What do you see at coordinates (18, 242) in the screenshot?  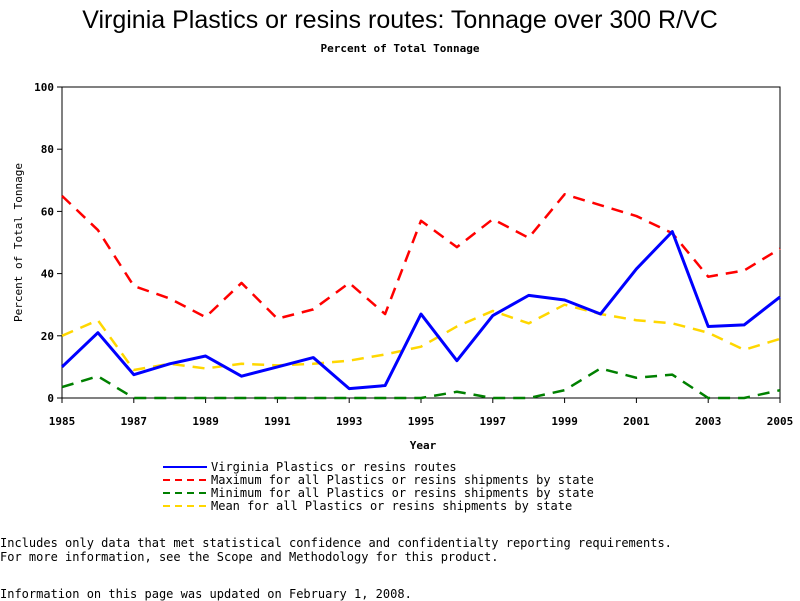 I see `y-axis-label: Percent of Total Tonnage` at bounding box center [18, 242].